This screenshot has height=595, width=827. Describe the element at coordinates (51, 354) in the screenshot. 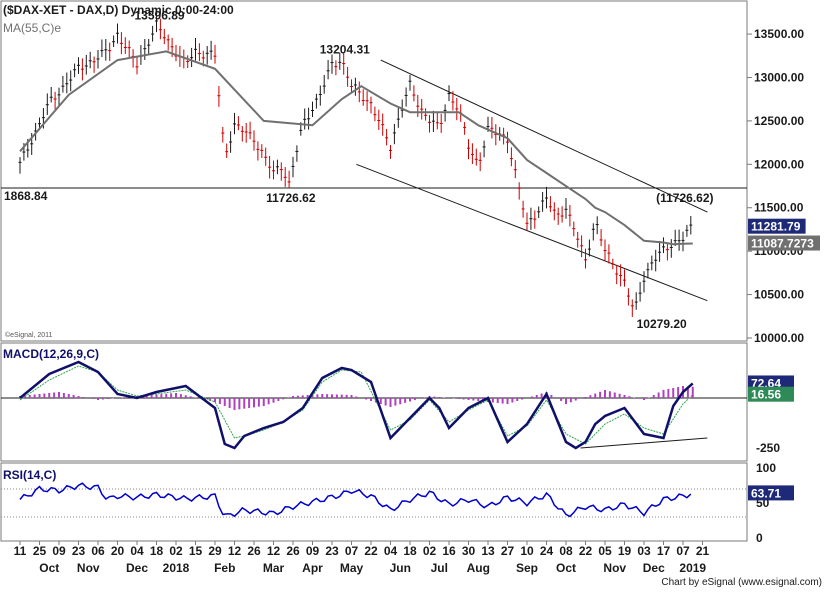

I see `macd-legend: MACD(12,26,9,C)` at that location.